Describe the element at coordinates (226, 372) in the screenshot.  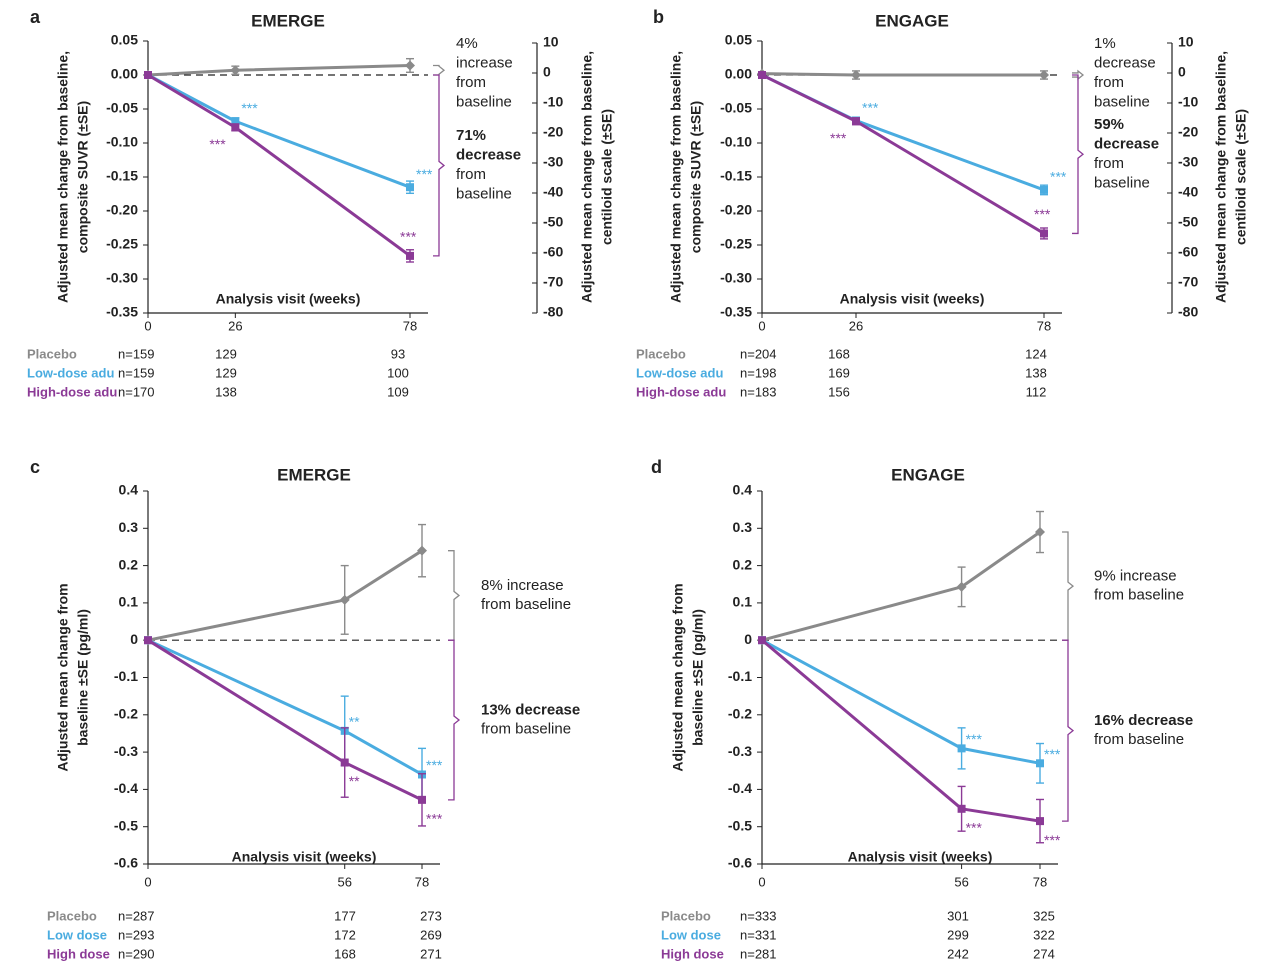
I see `n-table-cell: 129` at that location.